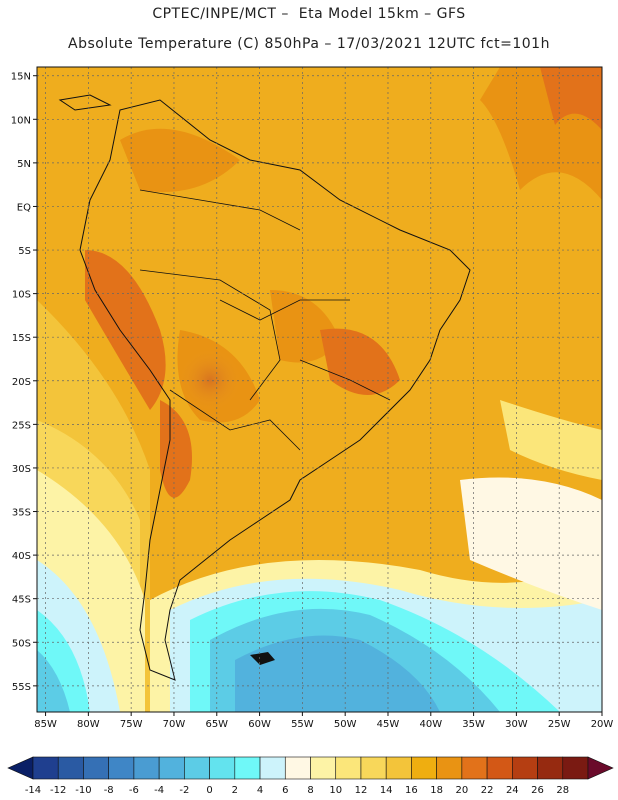  I want to click on lon-label: 30W, so click(516, 724).